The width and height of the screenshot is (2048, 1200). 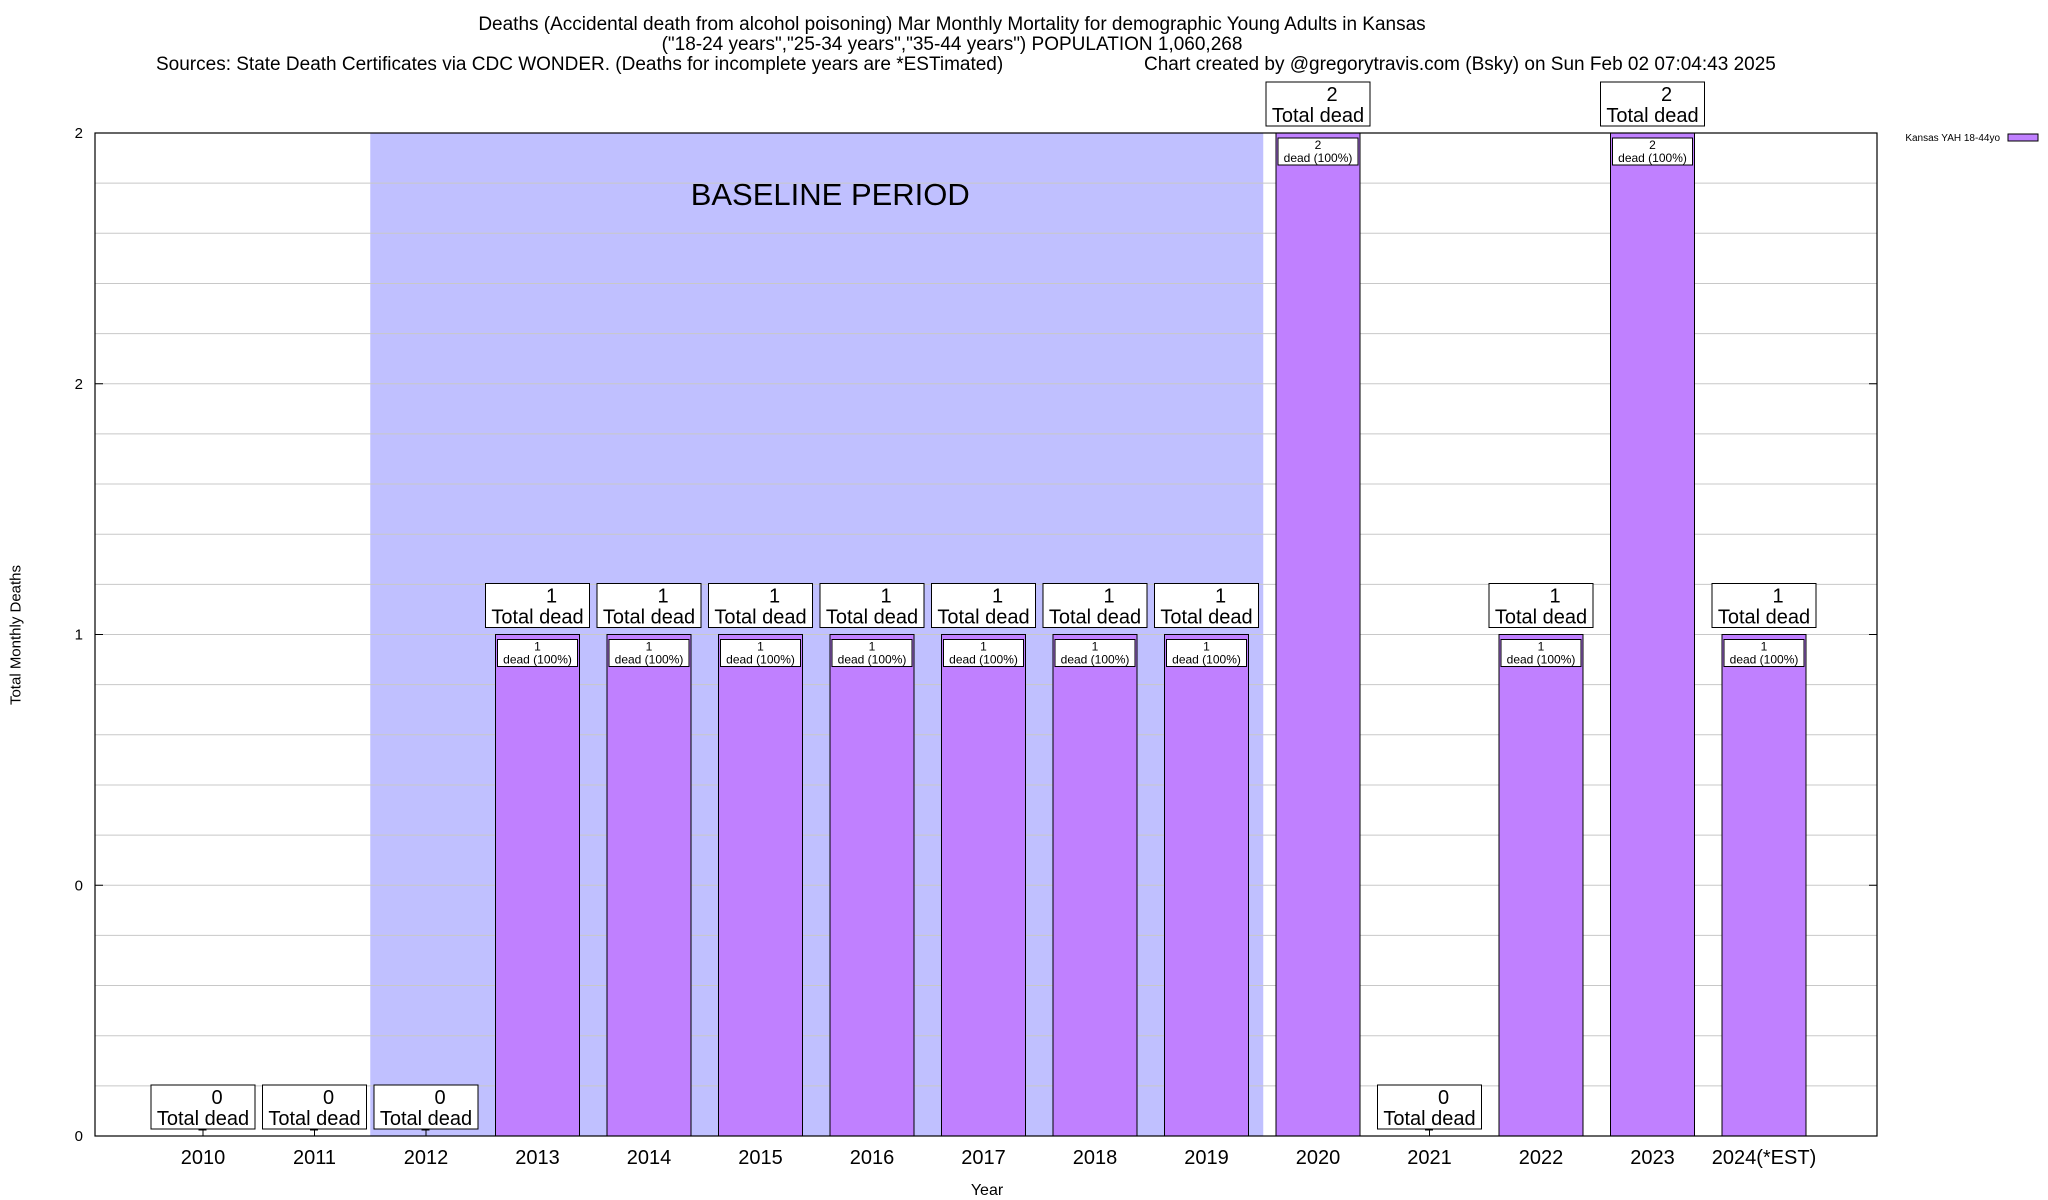 What do you see at coordinates (203, 1158) in the screenshot?
I see `x-tick-label: 2010` at bounding box center [203, 1158].